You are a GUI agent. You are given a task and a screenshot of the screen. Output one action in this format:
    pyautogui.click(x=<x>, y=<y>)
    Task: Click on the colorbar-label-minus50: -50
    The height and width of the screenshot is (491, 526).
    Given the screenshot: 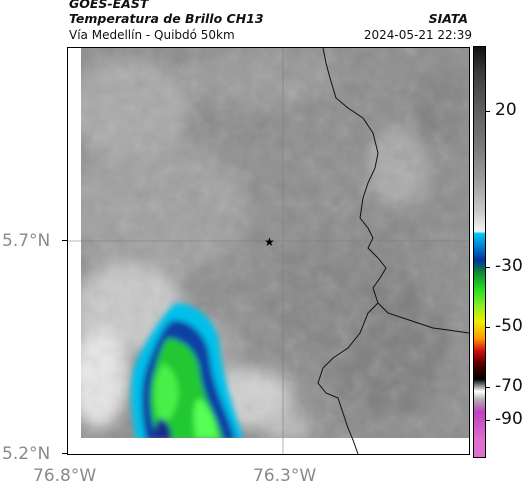 What is the action you would take?
    pyautogui.click(x=509, y=326)
    